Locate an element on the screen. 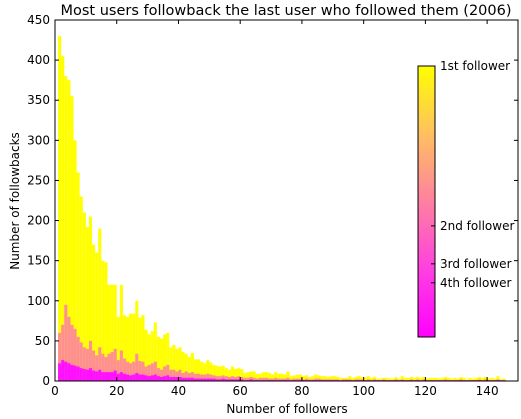 The image size is (521, 419). colorbar-gradient is located at coordinates (426, 201).